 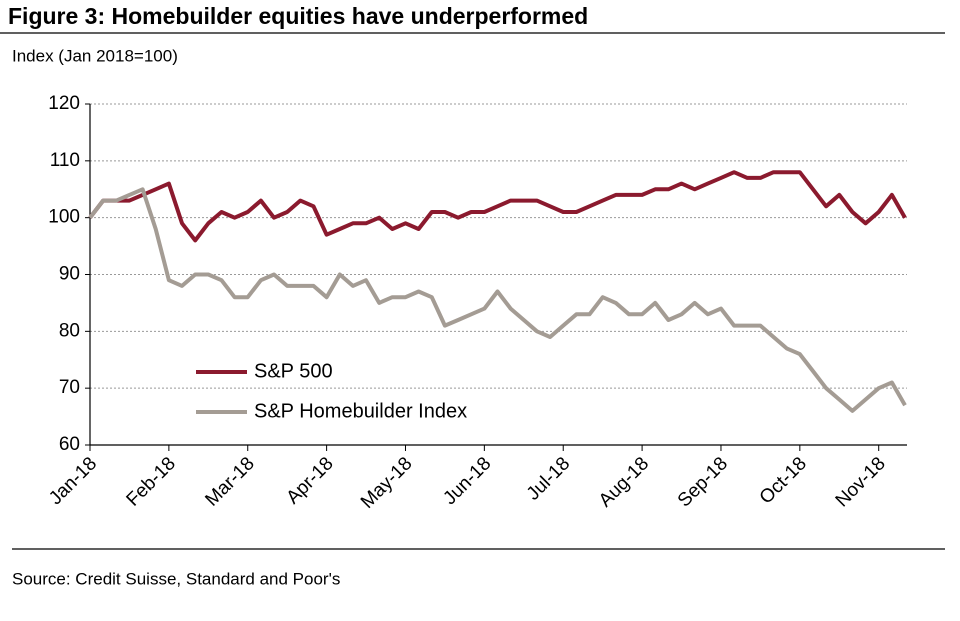 What do you see at coordinates (293, 371) in the screenshot?
I see `legend-label: S&P 500` at bounding box center [293, 371].